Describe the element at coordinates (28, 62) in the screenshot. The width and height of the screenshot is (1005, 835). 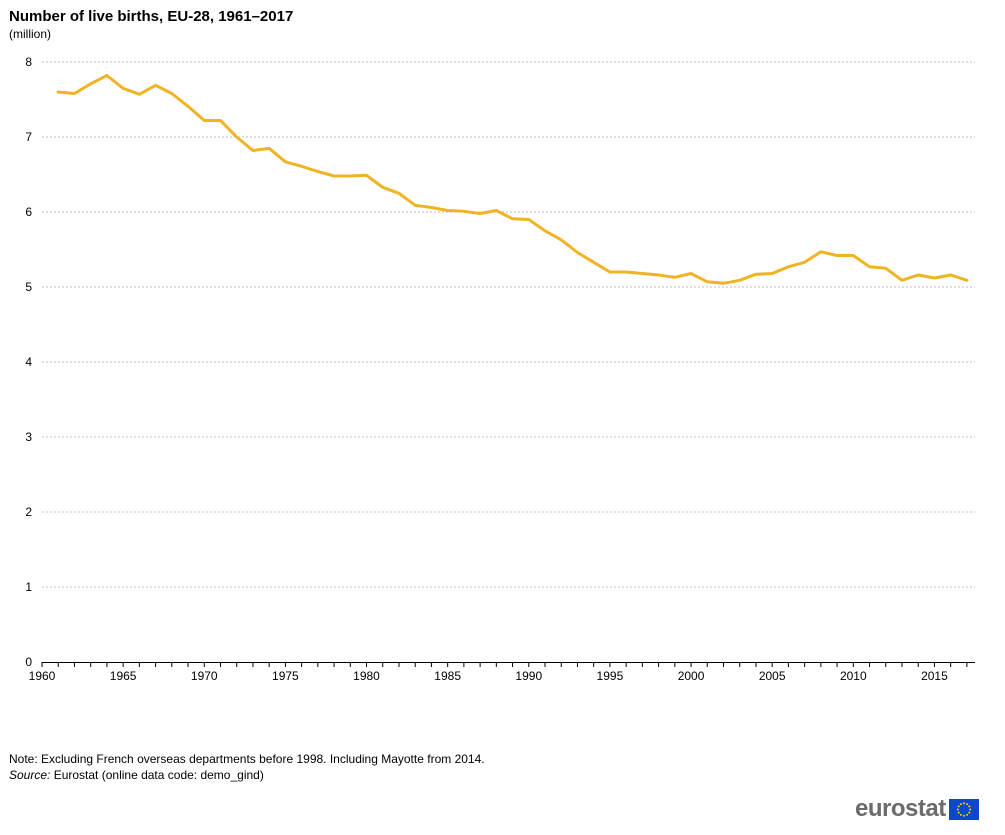
I see `y-tick-label: 8` at that location.